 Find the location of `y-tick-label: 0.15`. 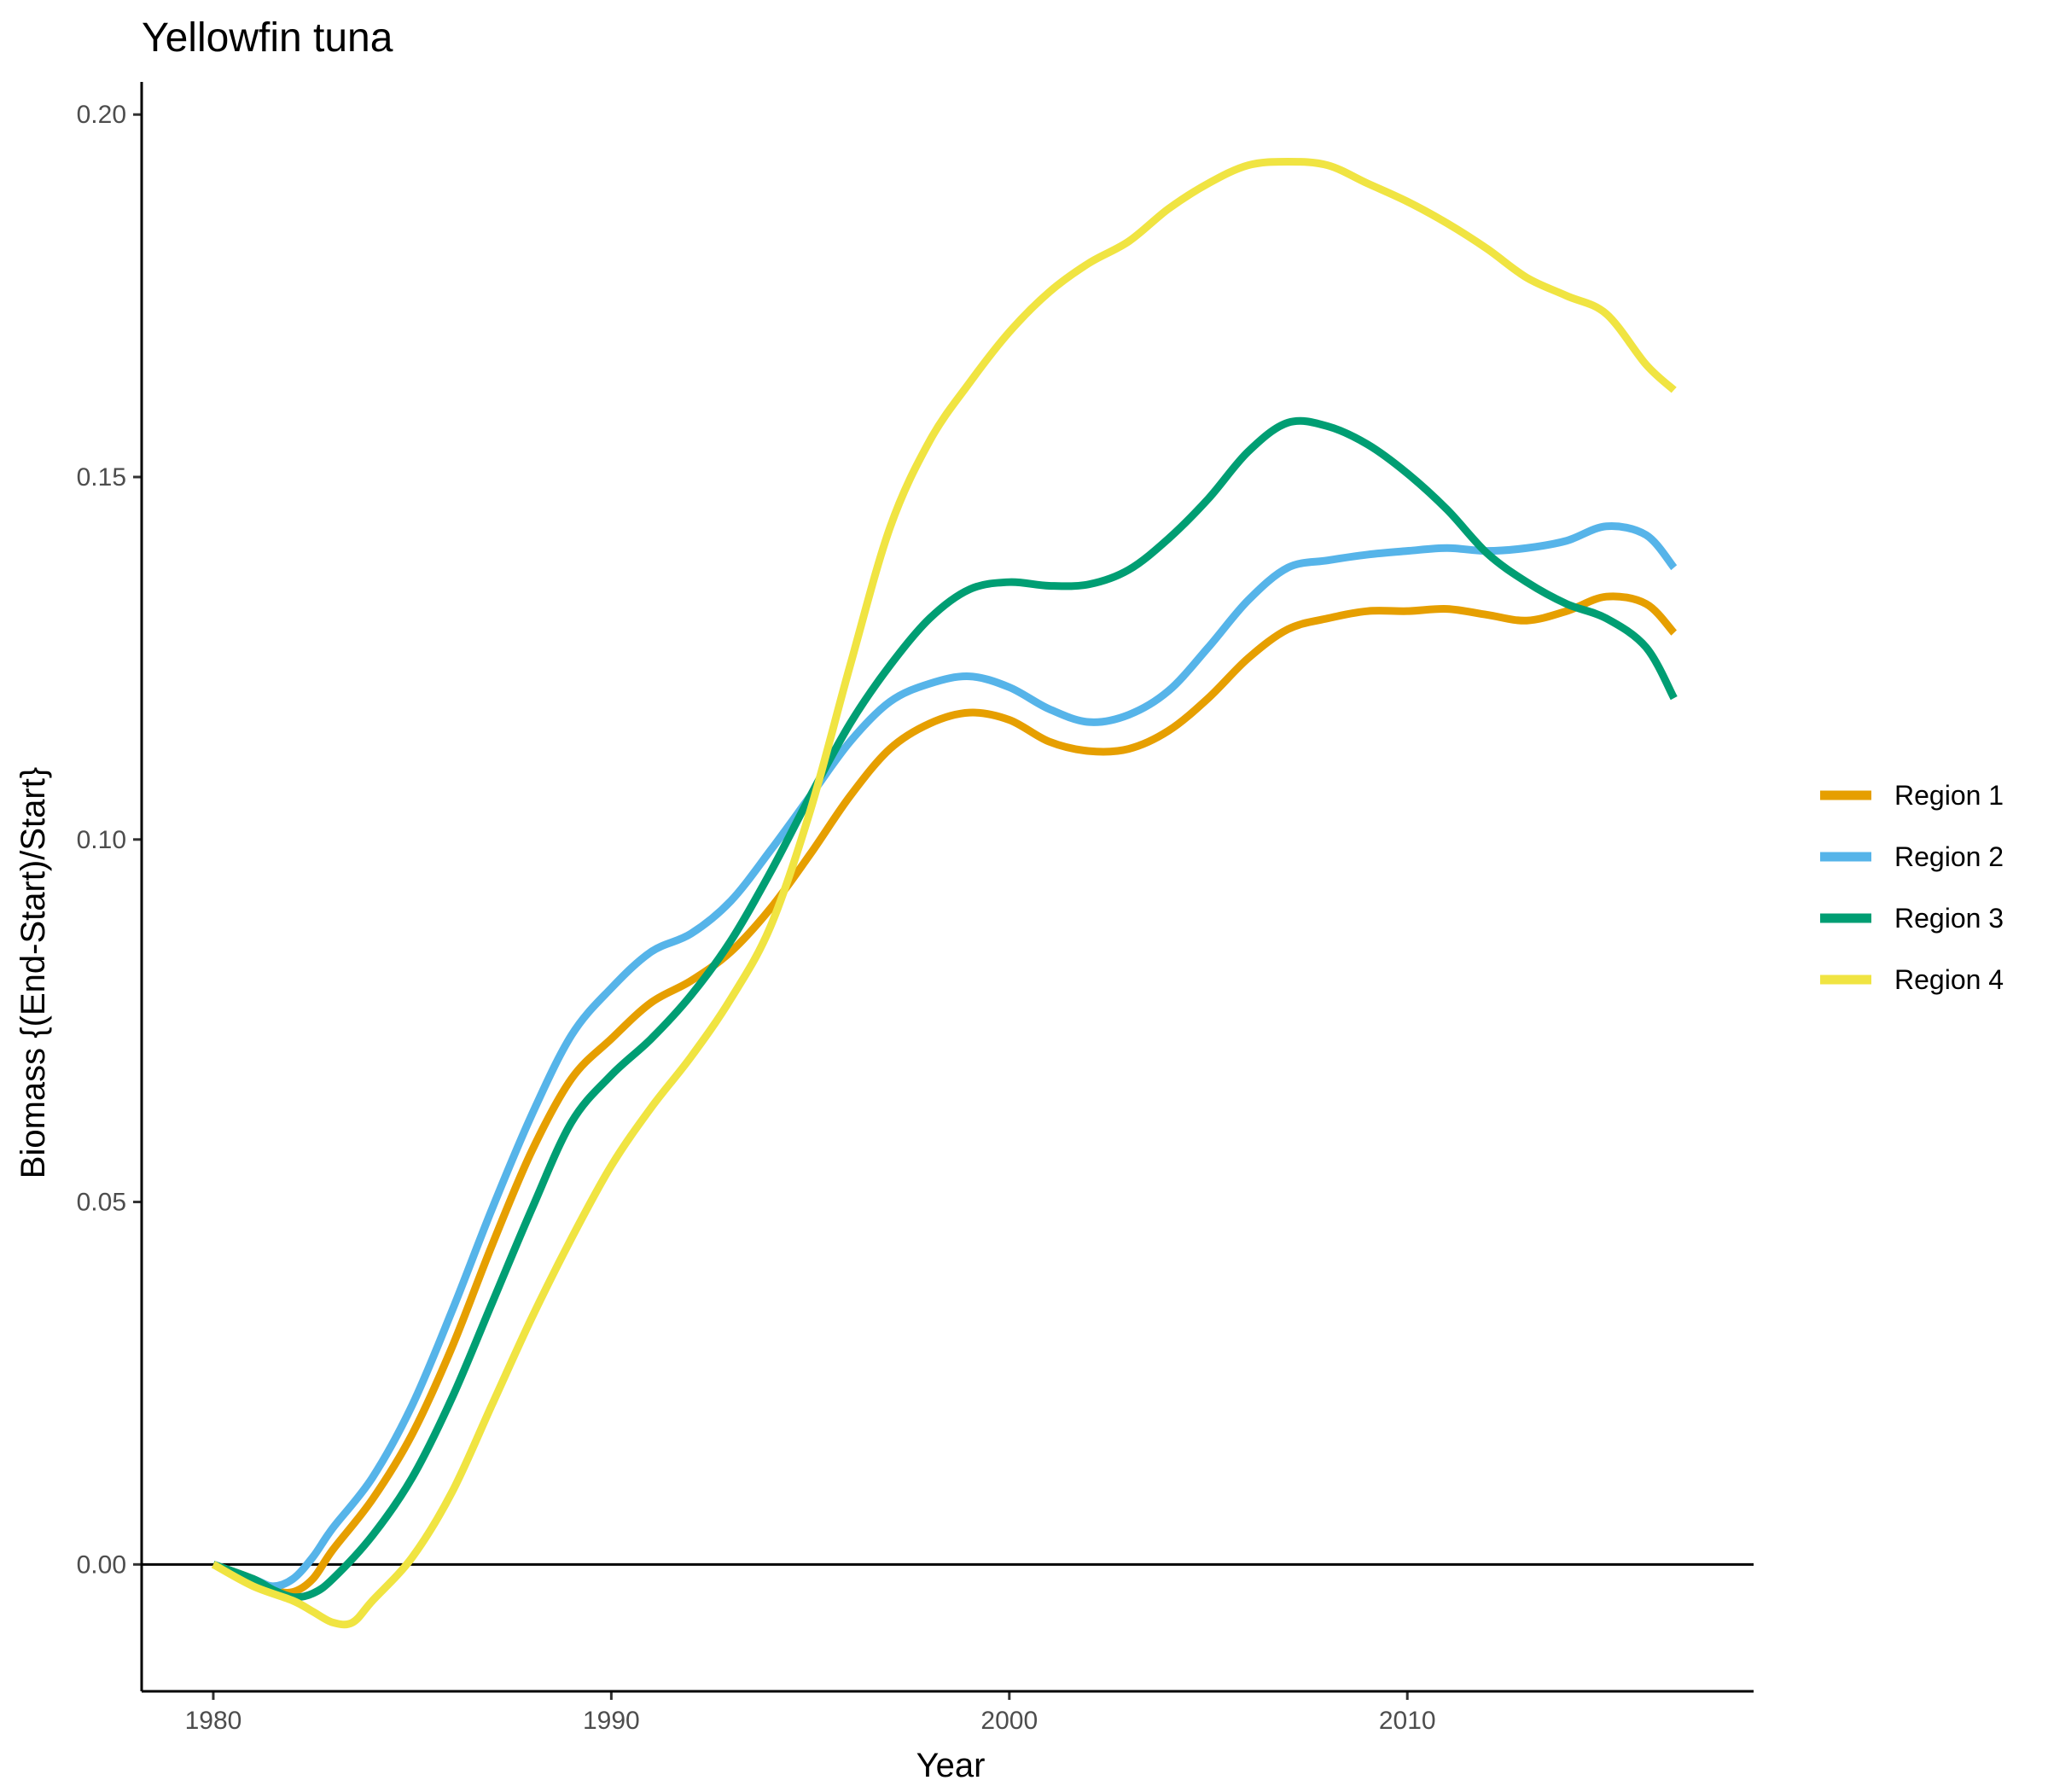

y-tick-label: 0.15 is located at coordinates (101, 478).